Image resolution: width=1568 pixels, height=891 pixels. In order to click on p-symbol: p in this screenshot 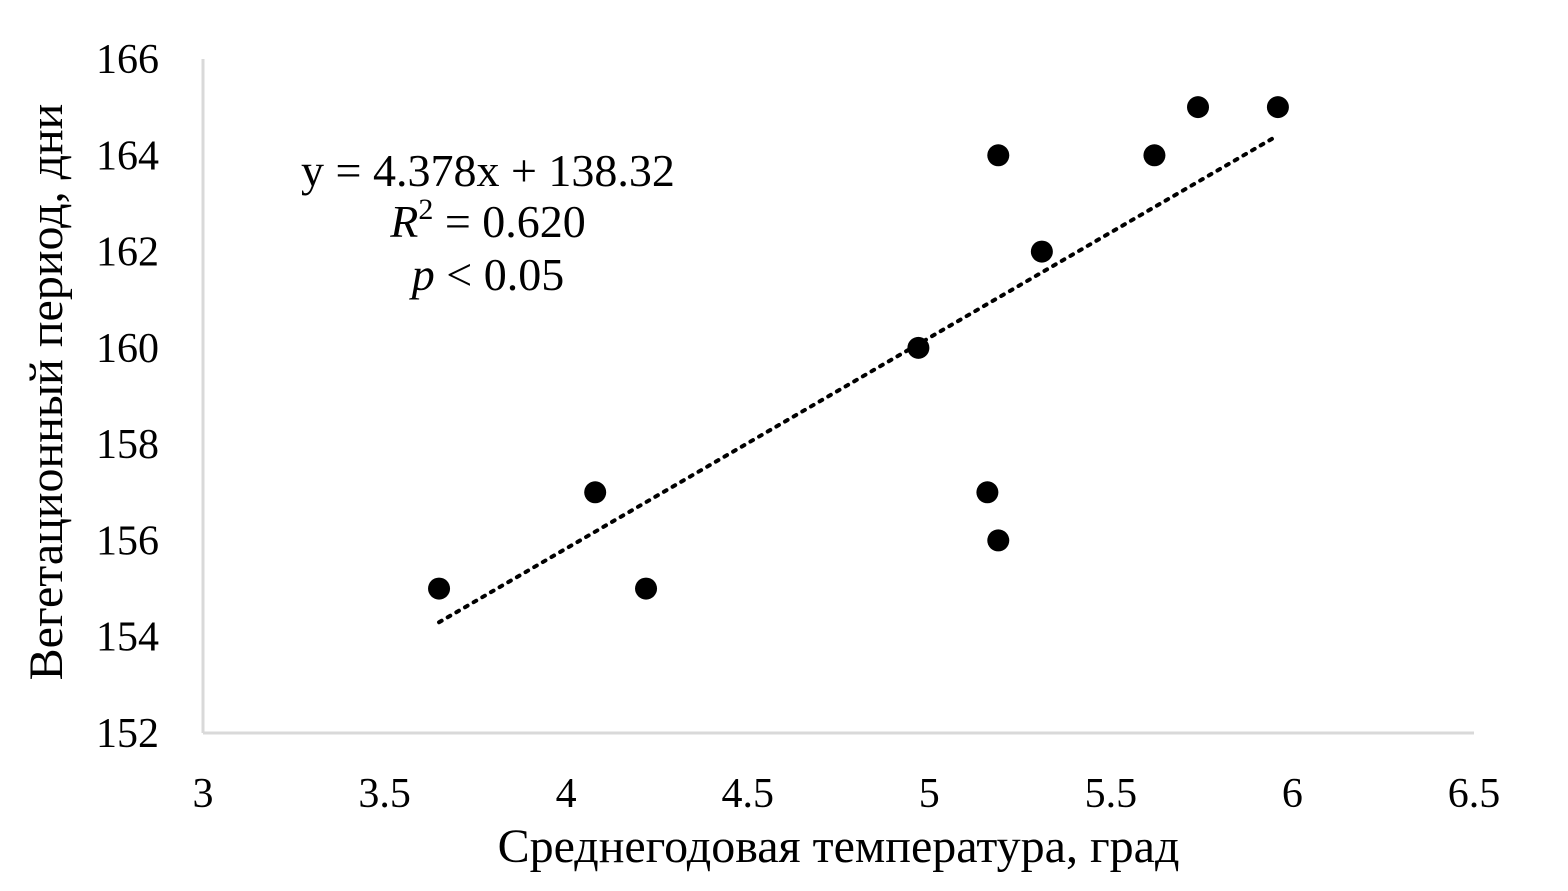, I will do `click(422, 274)`.